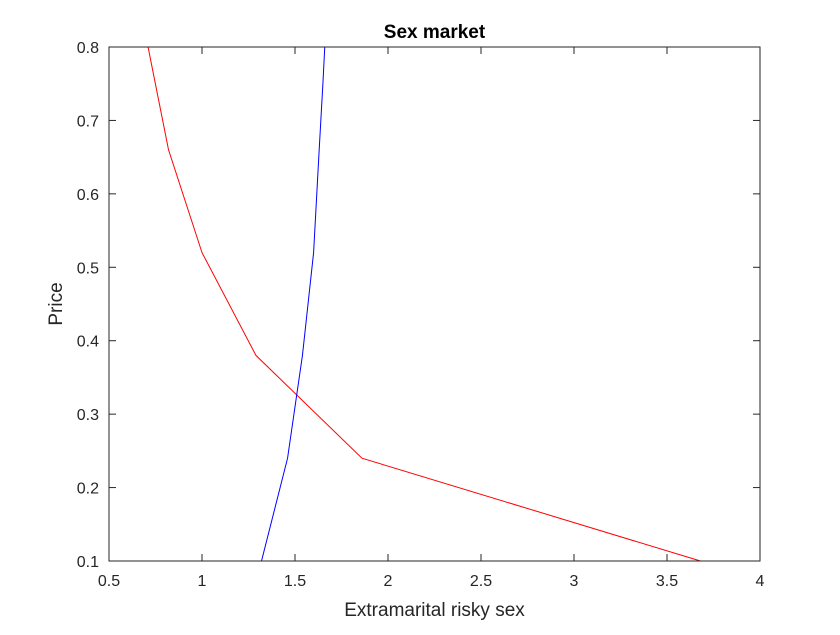 The image size is (840, 635). Describe the element at coordinates (88, 121) in the screenshot. I see `y-tick-label: 0.7` at that location.